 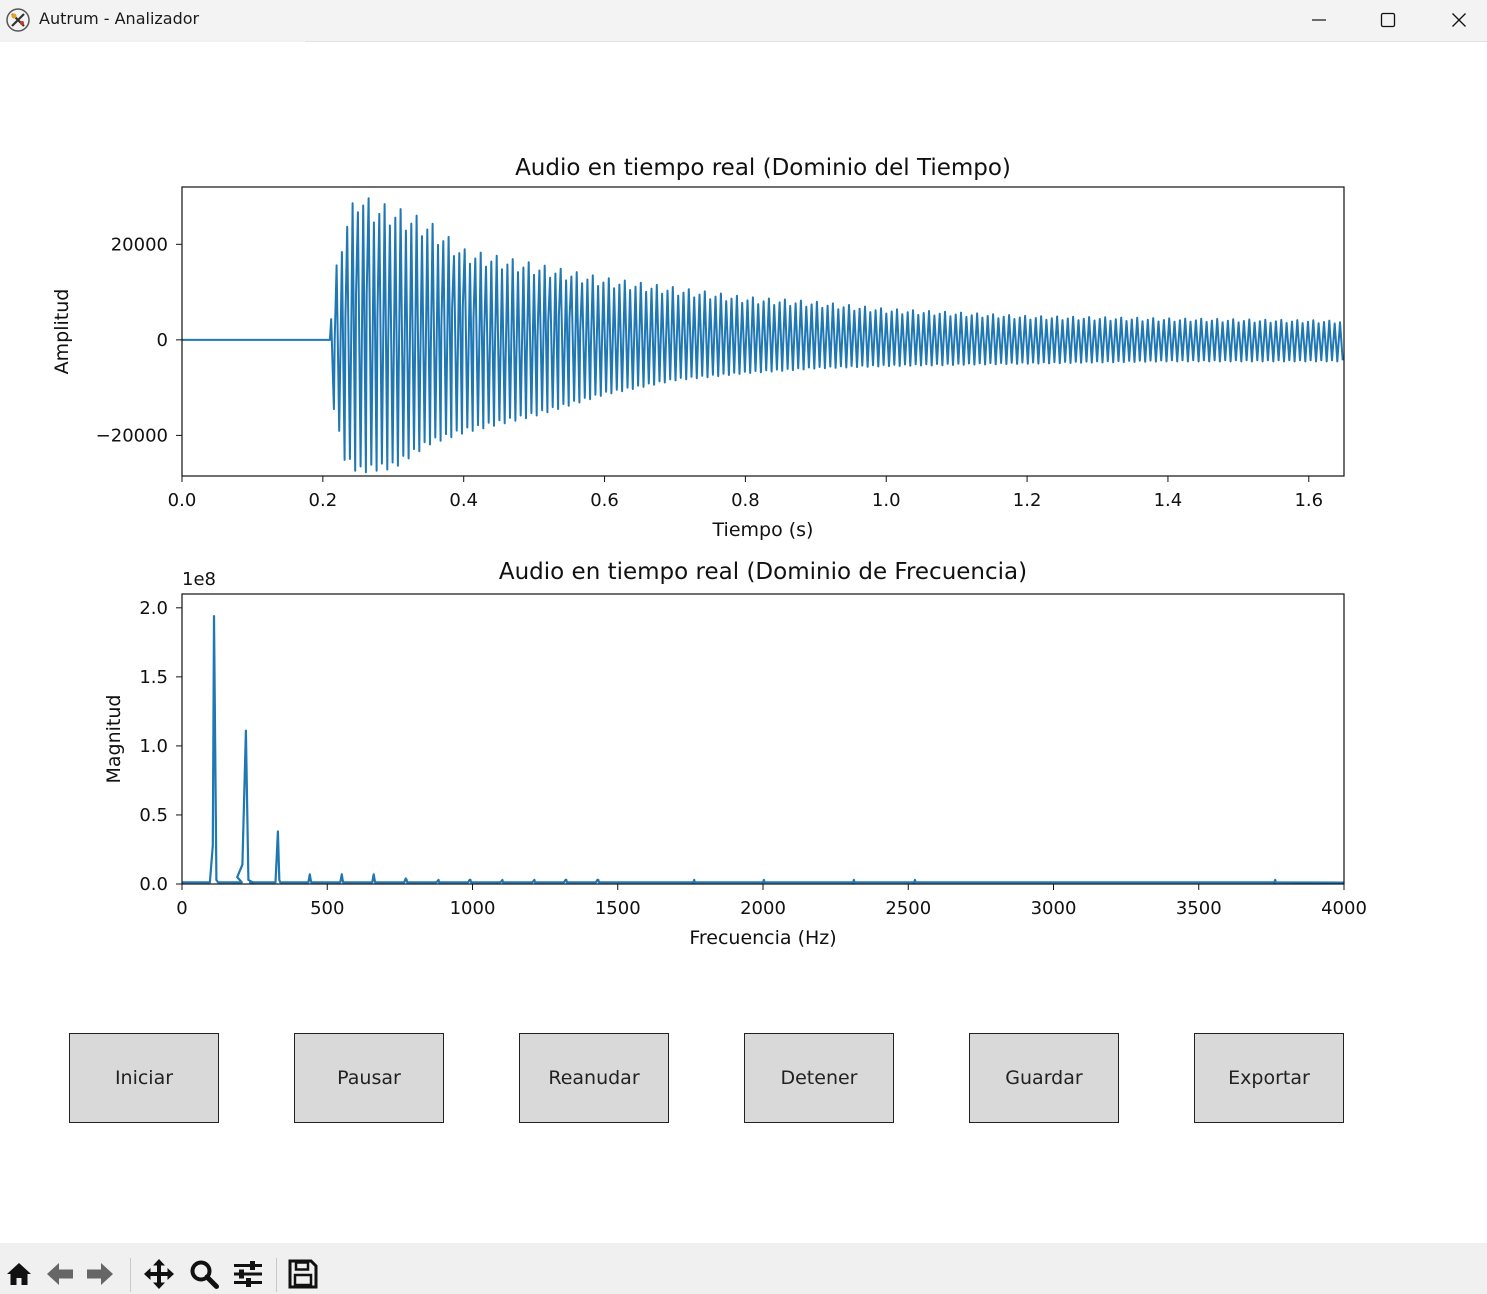 What do you see at coordinates (1044, 1078) in the screenshot?
I see `save-button: Guardar` at bounding box center [1044, 1078].